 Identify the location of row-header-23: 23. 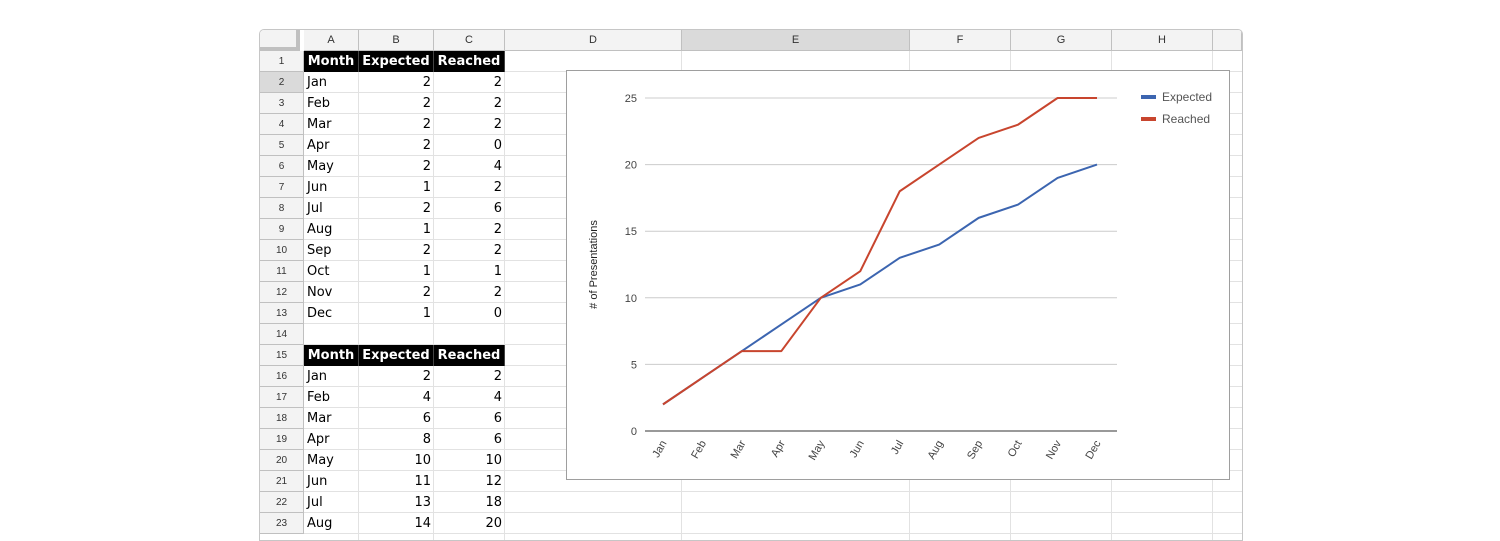
(282, 523).